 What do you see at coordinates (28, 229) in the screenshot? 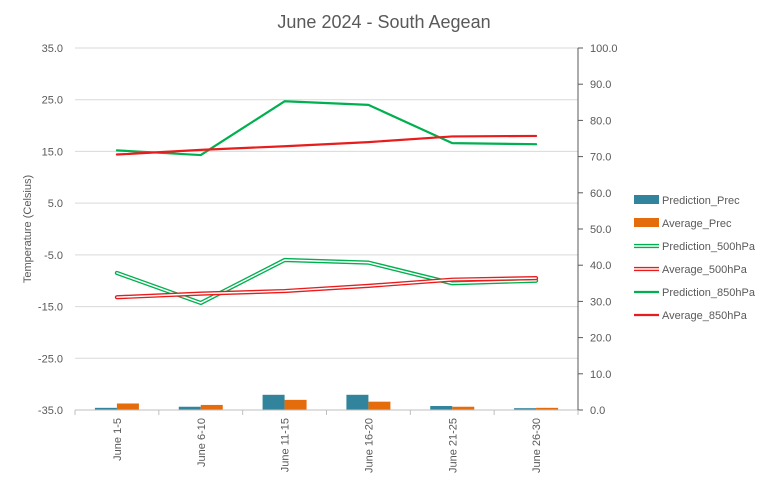
I see `y-axis-label: Temperature (Celsius)` at bounding box center [28, 229].